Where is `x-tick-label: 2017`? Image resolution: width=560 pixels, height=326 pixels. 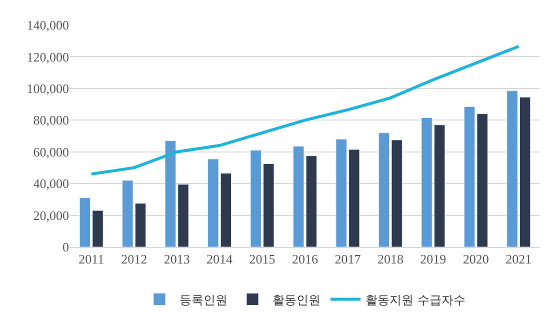 x-tick-label: 2017 is located at coordinates (348, 259).